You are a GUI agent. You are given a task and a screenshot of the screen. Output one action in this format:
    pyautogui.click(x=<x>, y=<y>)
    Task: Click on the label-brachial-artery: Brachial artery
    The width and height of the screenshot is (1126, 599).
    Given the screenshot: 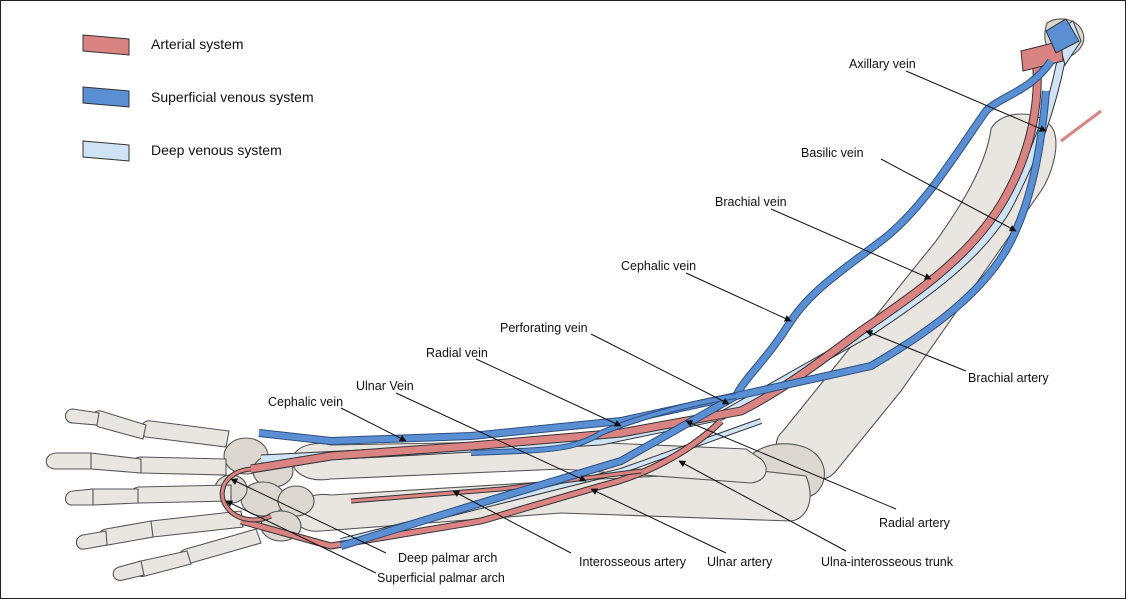 What is the action you would take?
    pyautogui.click(x=1008, y=378)
    